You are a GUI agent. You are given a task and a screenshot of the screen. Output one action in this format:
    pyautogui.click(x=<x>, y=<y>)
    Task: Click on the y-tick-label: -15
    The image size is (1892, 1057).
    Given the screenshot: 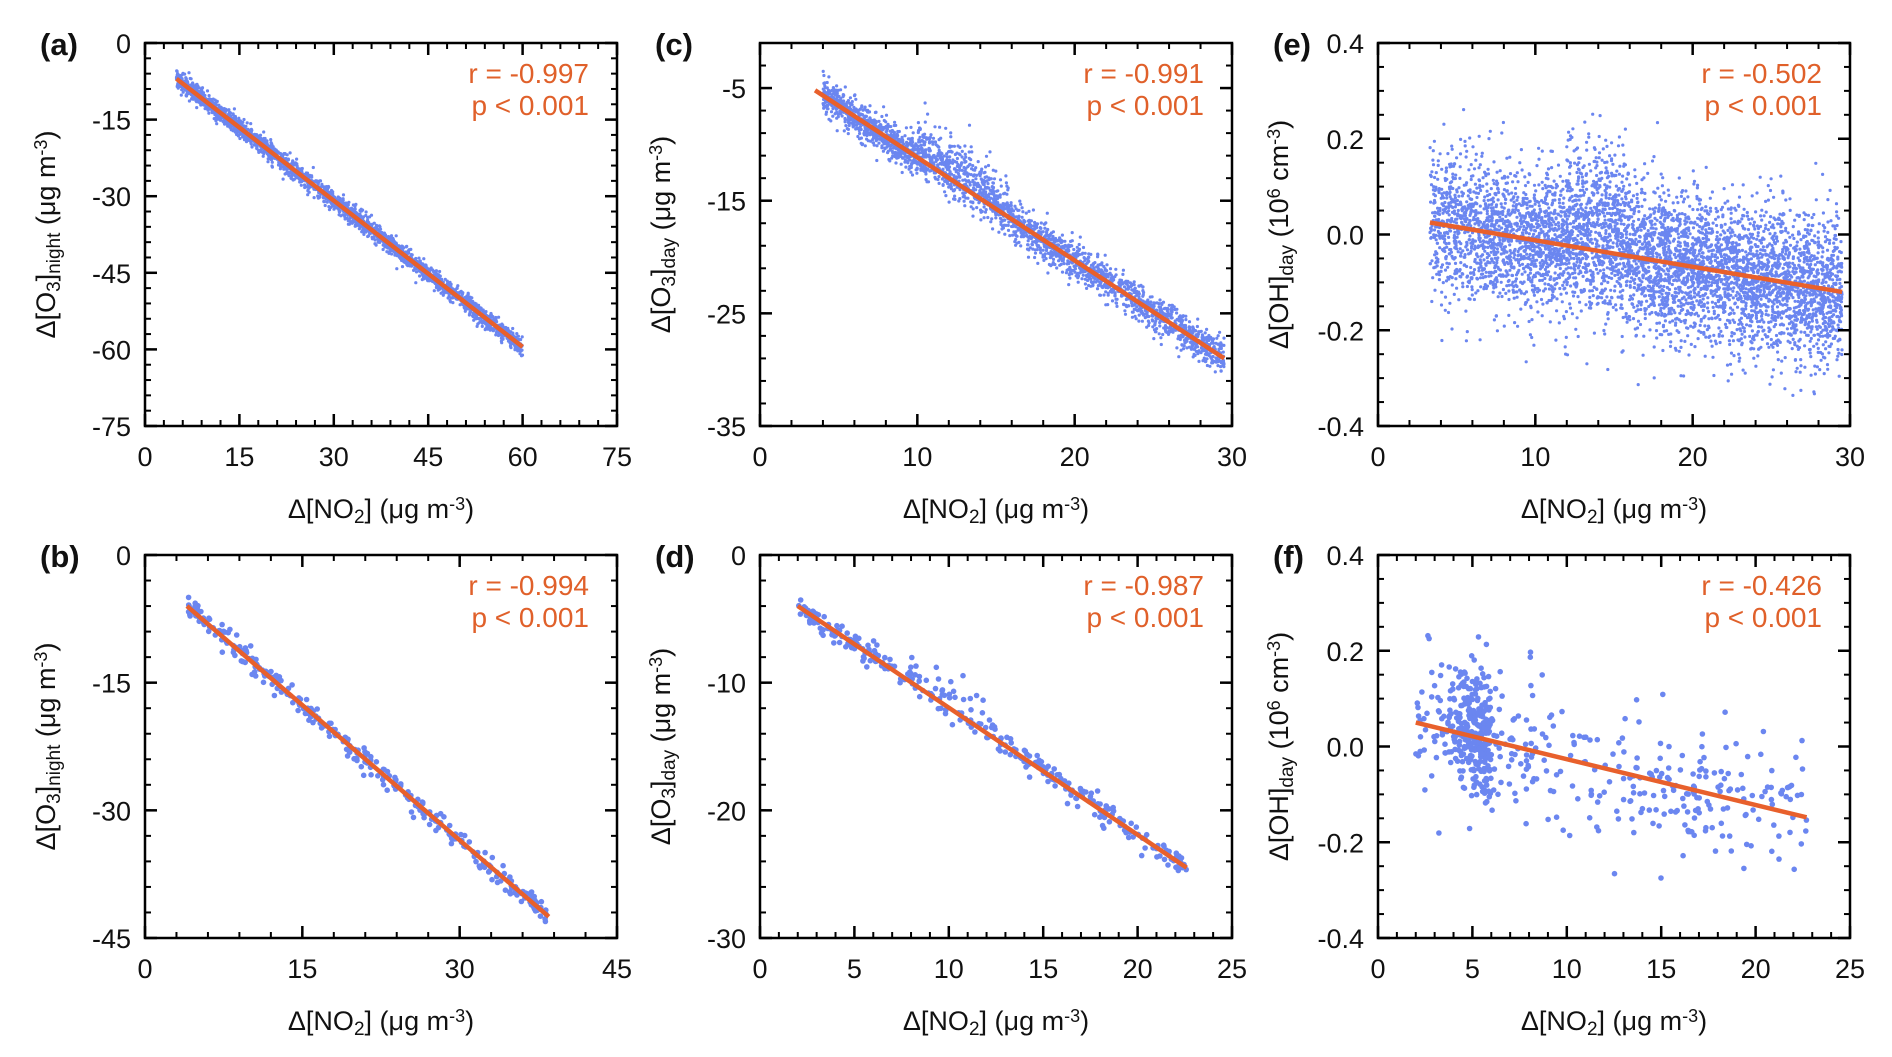 What is the action you would take?
    pyautogui.click(x=111, y=121)
    